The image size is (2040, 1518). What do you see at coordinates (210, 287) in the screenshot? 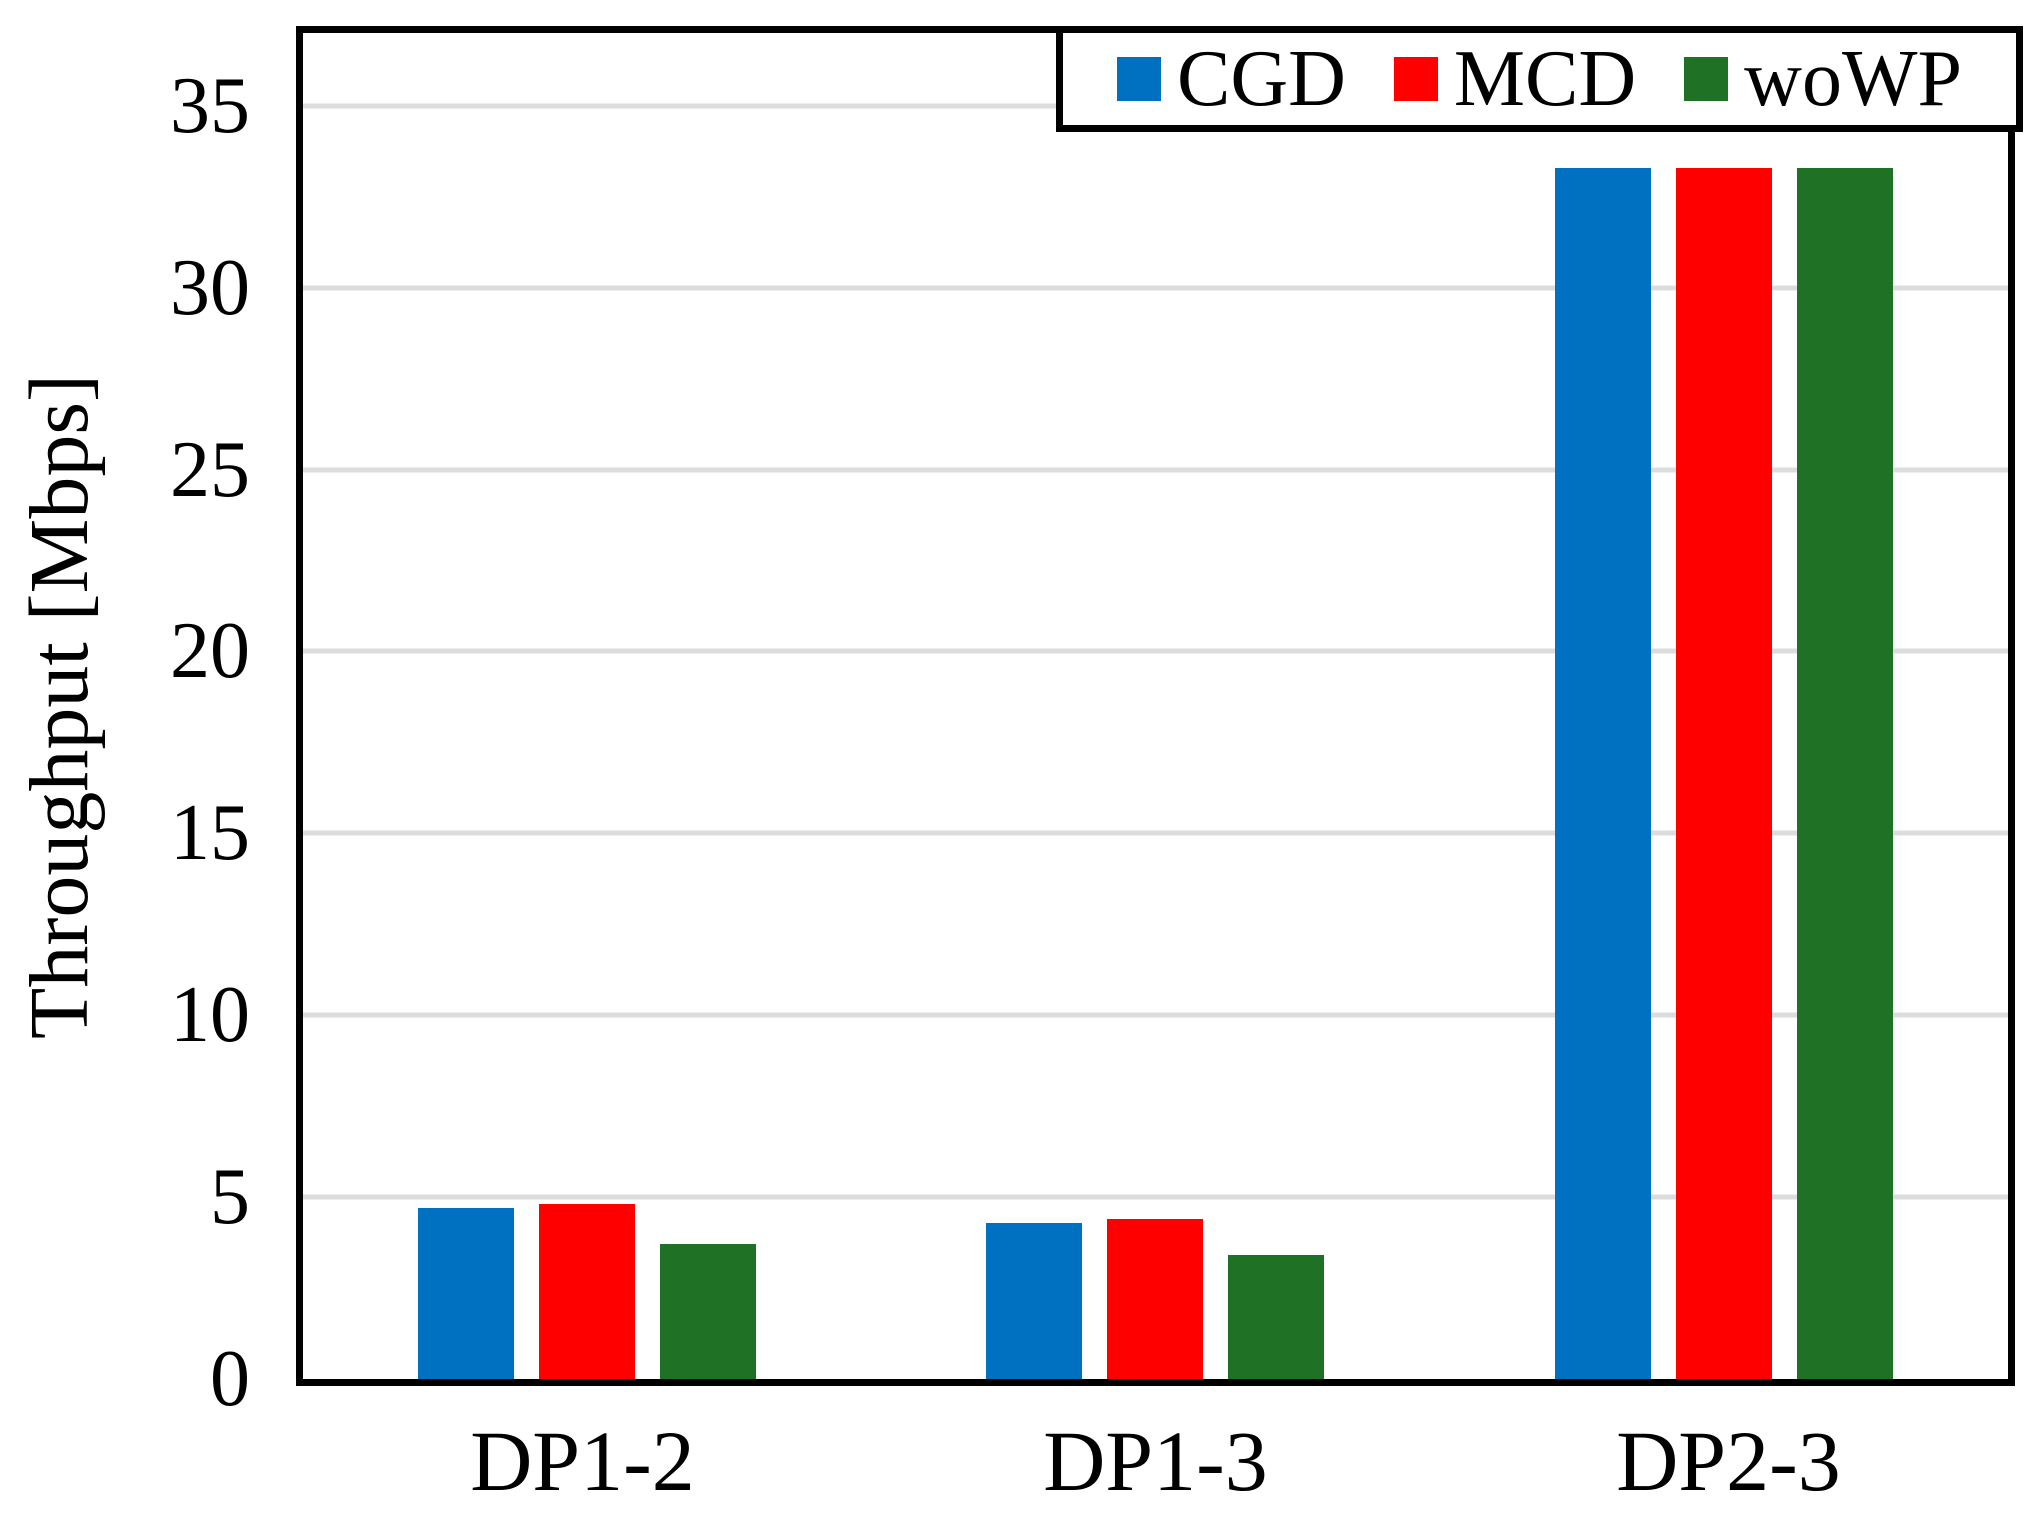
I see `y-tick-label-30: 30` at bounding box center [210, 287].